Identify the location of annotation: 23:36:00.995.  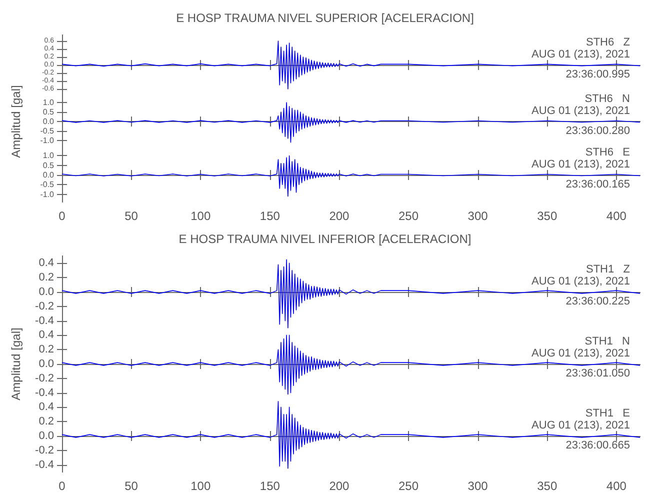
(598, 74).